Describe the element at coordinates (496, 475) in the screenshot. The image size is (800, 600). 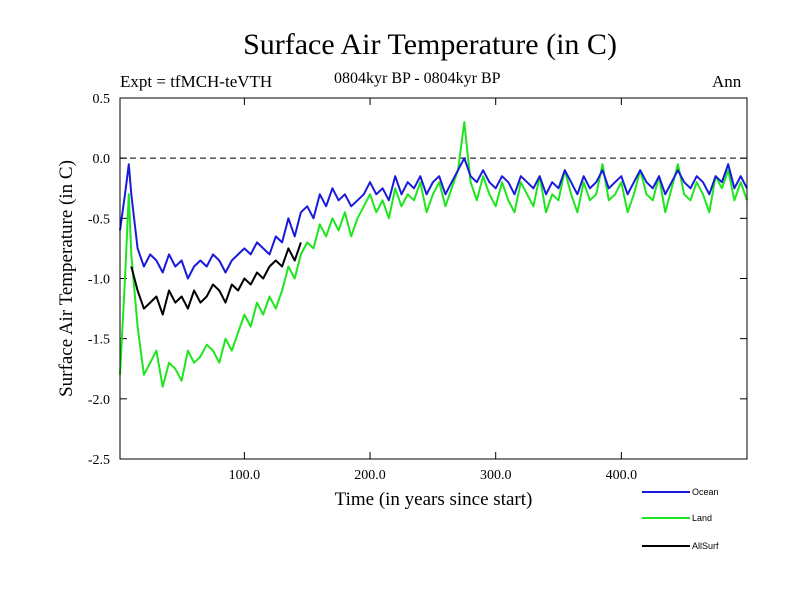
I see `x-tick-label: 300.0` at that location.